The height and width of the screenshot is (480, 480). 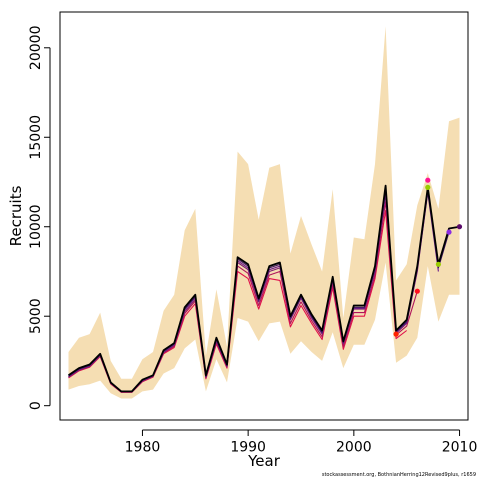 What do you see at coordinates (16, 215) in the screenshot?
I see `y-axis-title: Recruits` at bounding box center [16, 215].